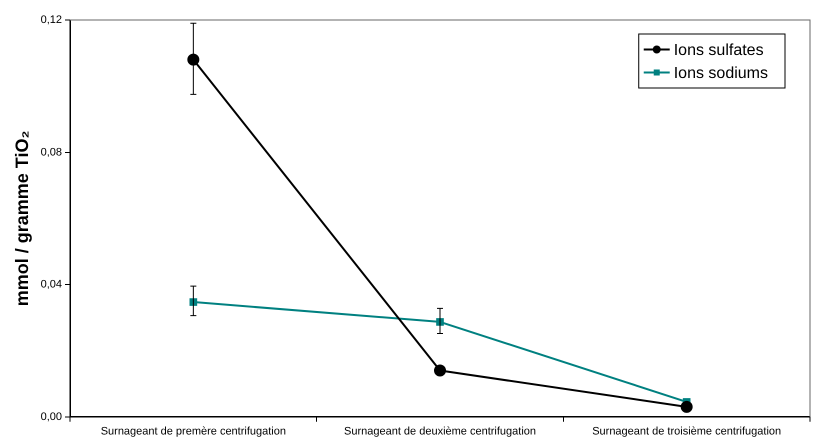 This screenshot has width=817, height=441. Describe the element at coordinates (51, 284) in the screenshot. I see `y-tick-label: 0,04` at that location.